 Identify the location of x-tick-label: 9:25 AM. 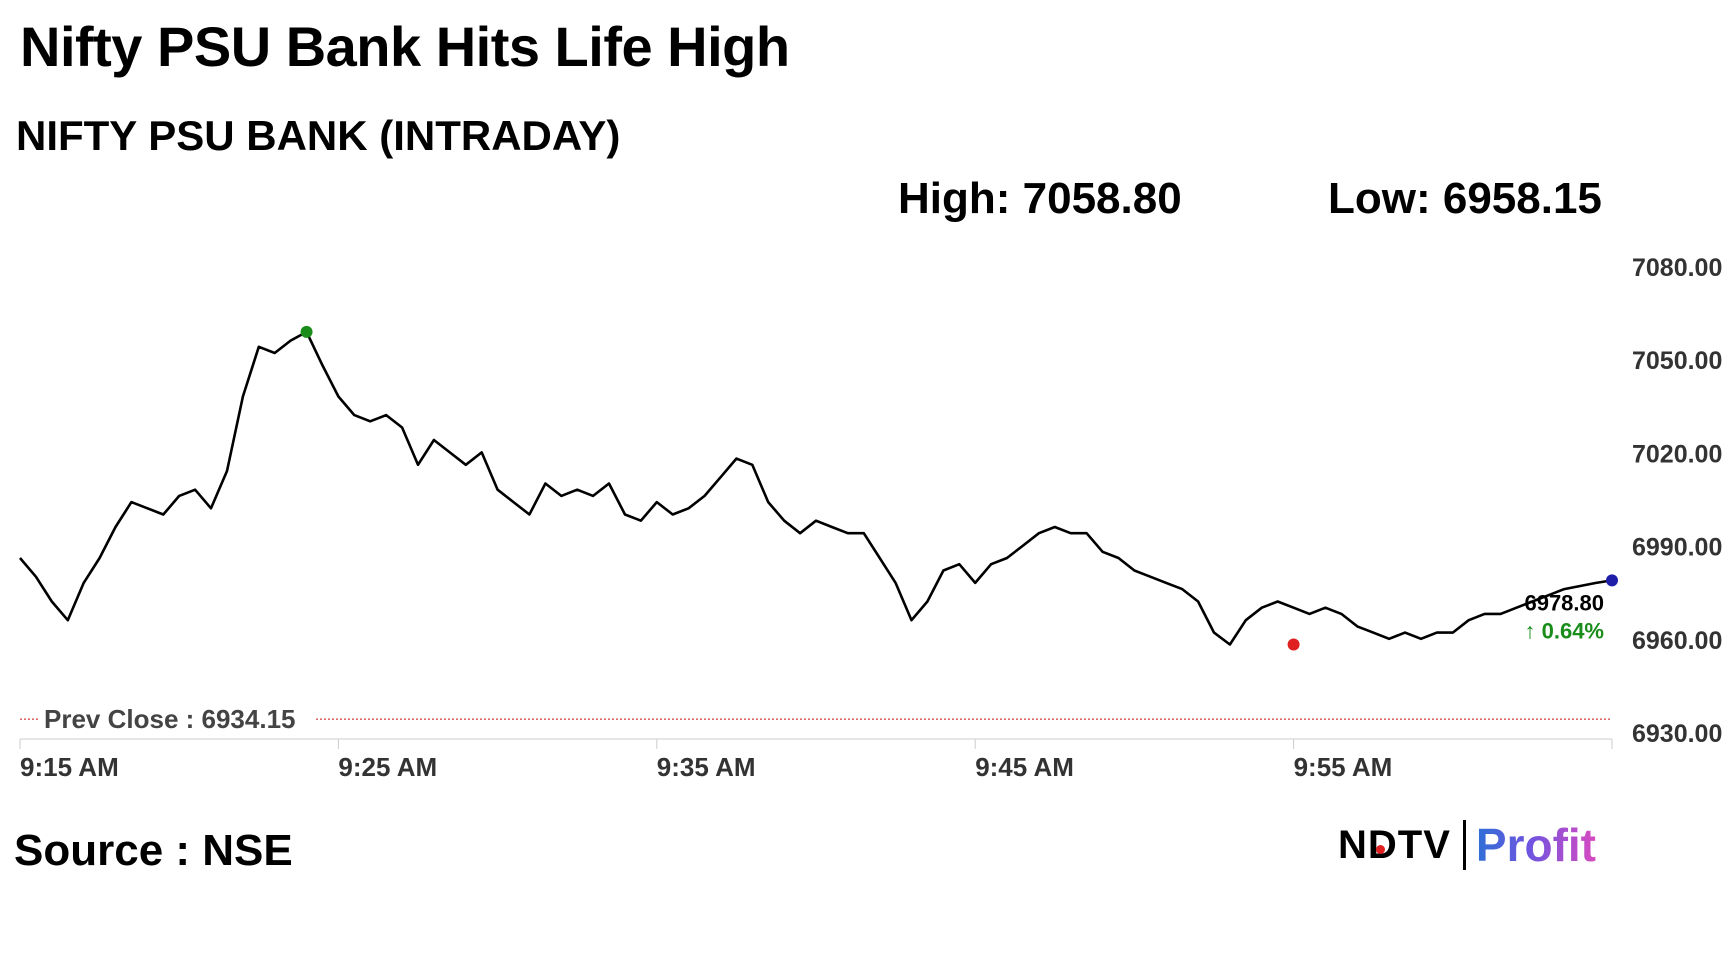
(387, 767).